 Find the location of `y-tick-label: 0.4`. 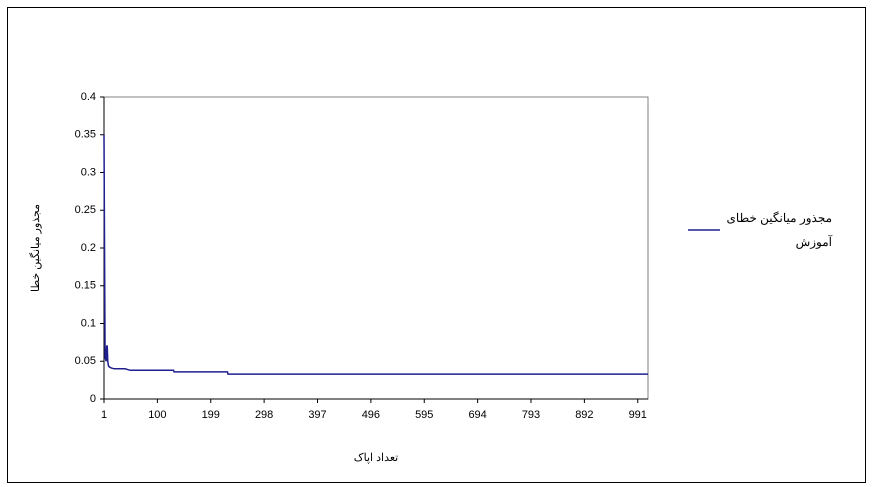

y-tick-label: 0.4 is located at coordinates (88, 97).